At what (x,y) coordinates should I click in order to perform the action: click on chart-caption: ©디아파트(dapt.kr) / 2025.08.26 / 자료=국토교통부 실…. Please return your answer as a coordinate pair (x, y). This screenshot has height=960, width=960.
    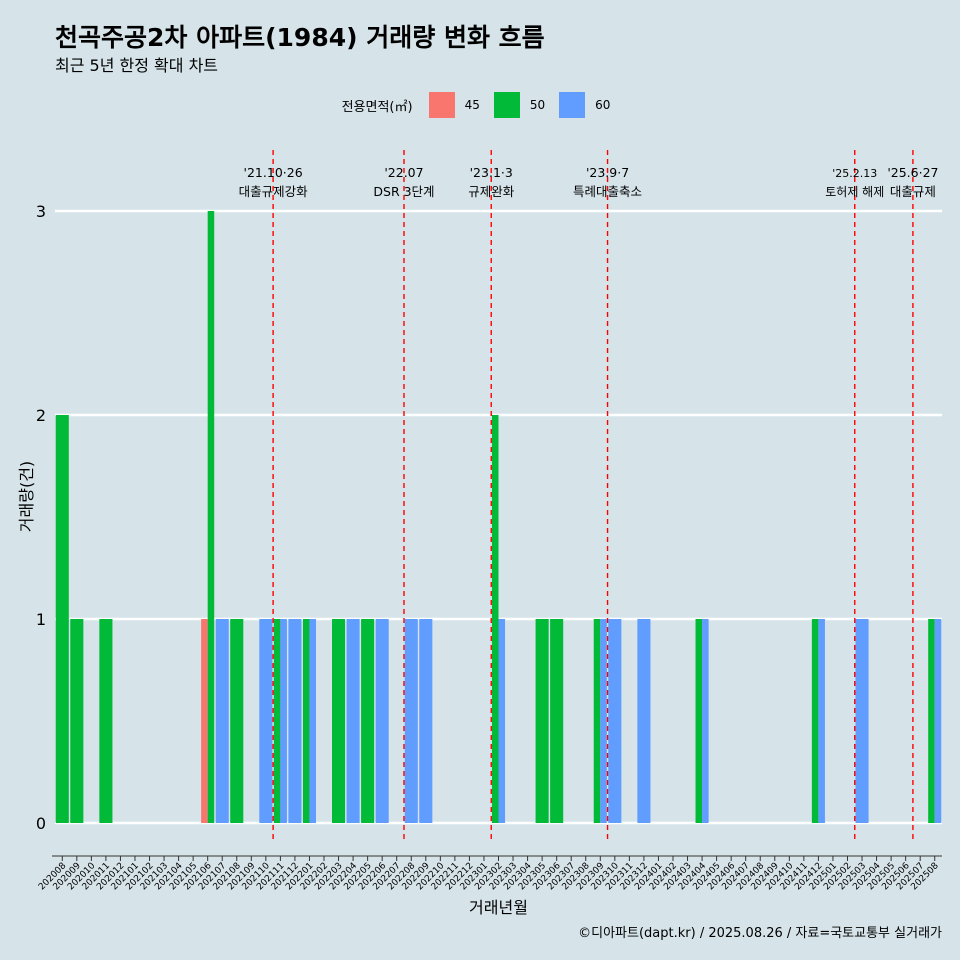
    Looking at the image, I should click on (760, 933).